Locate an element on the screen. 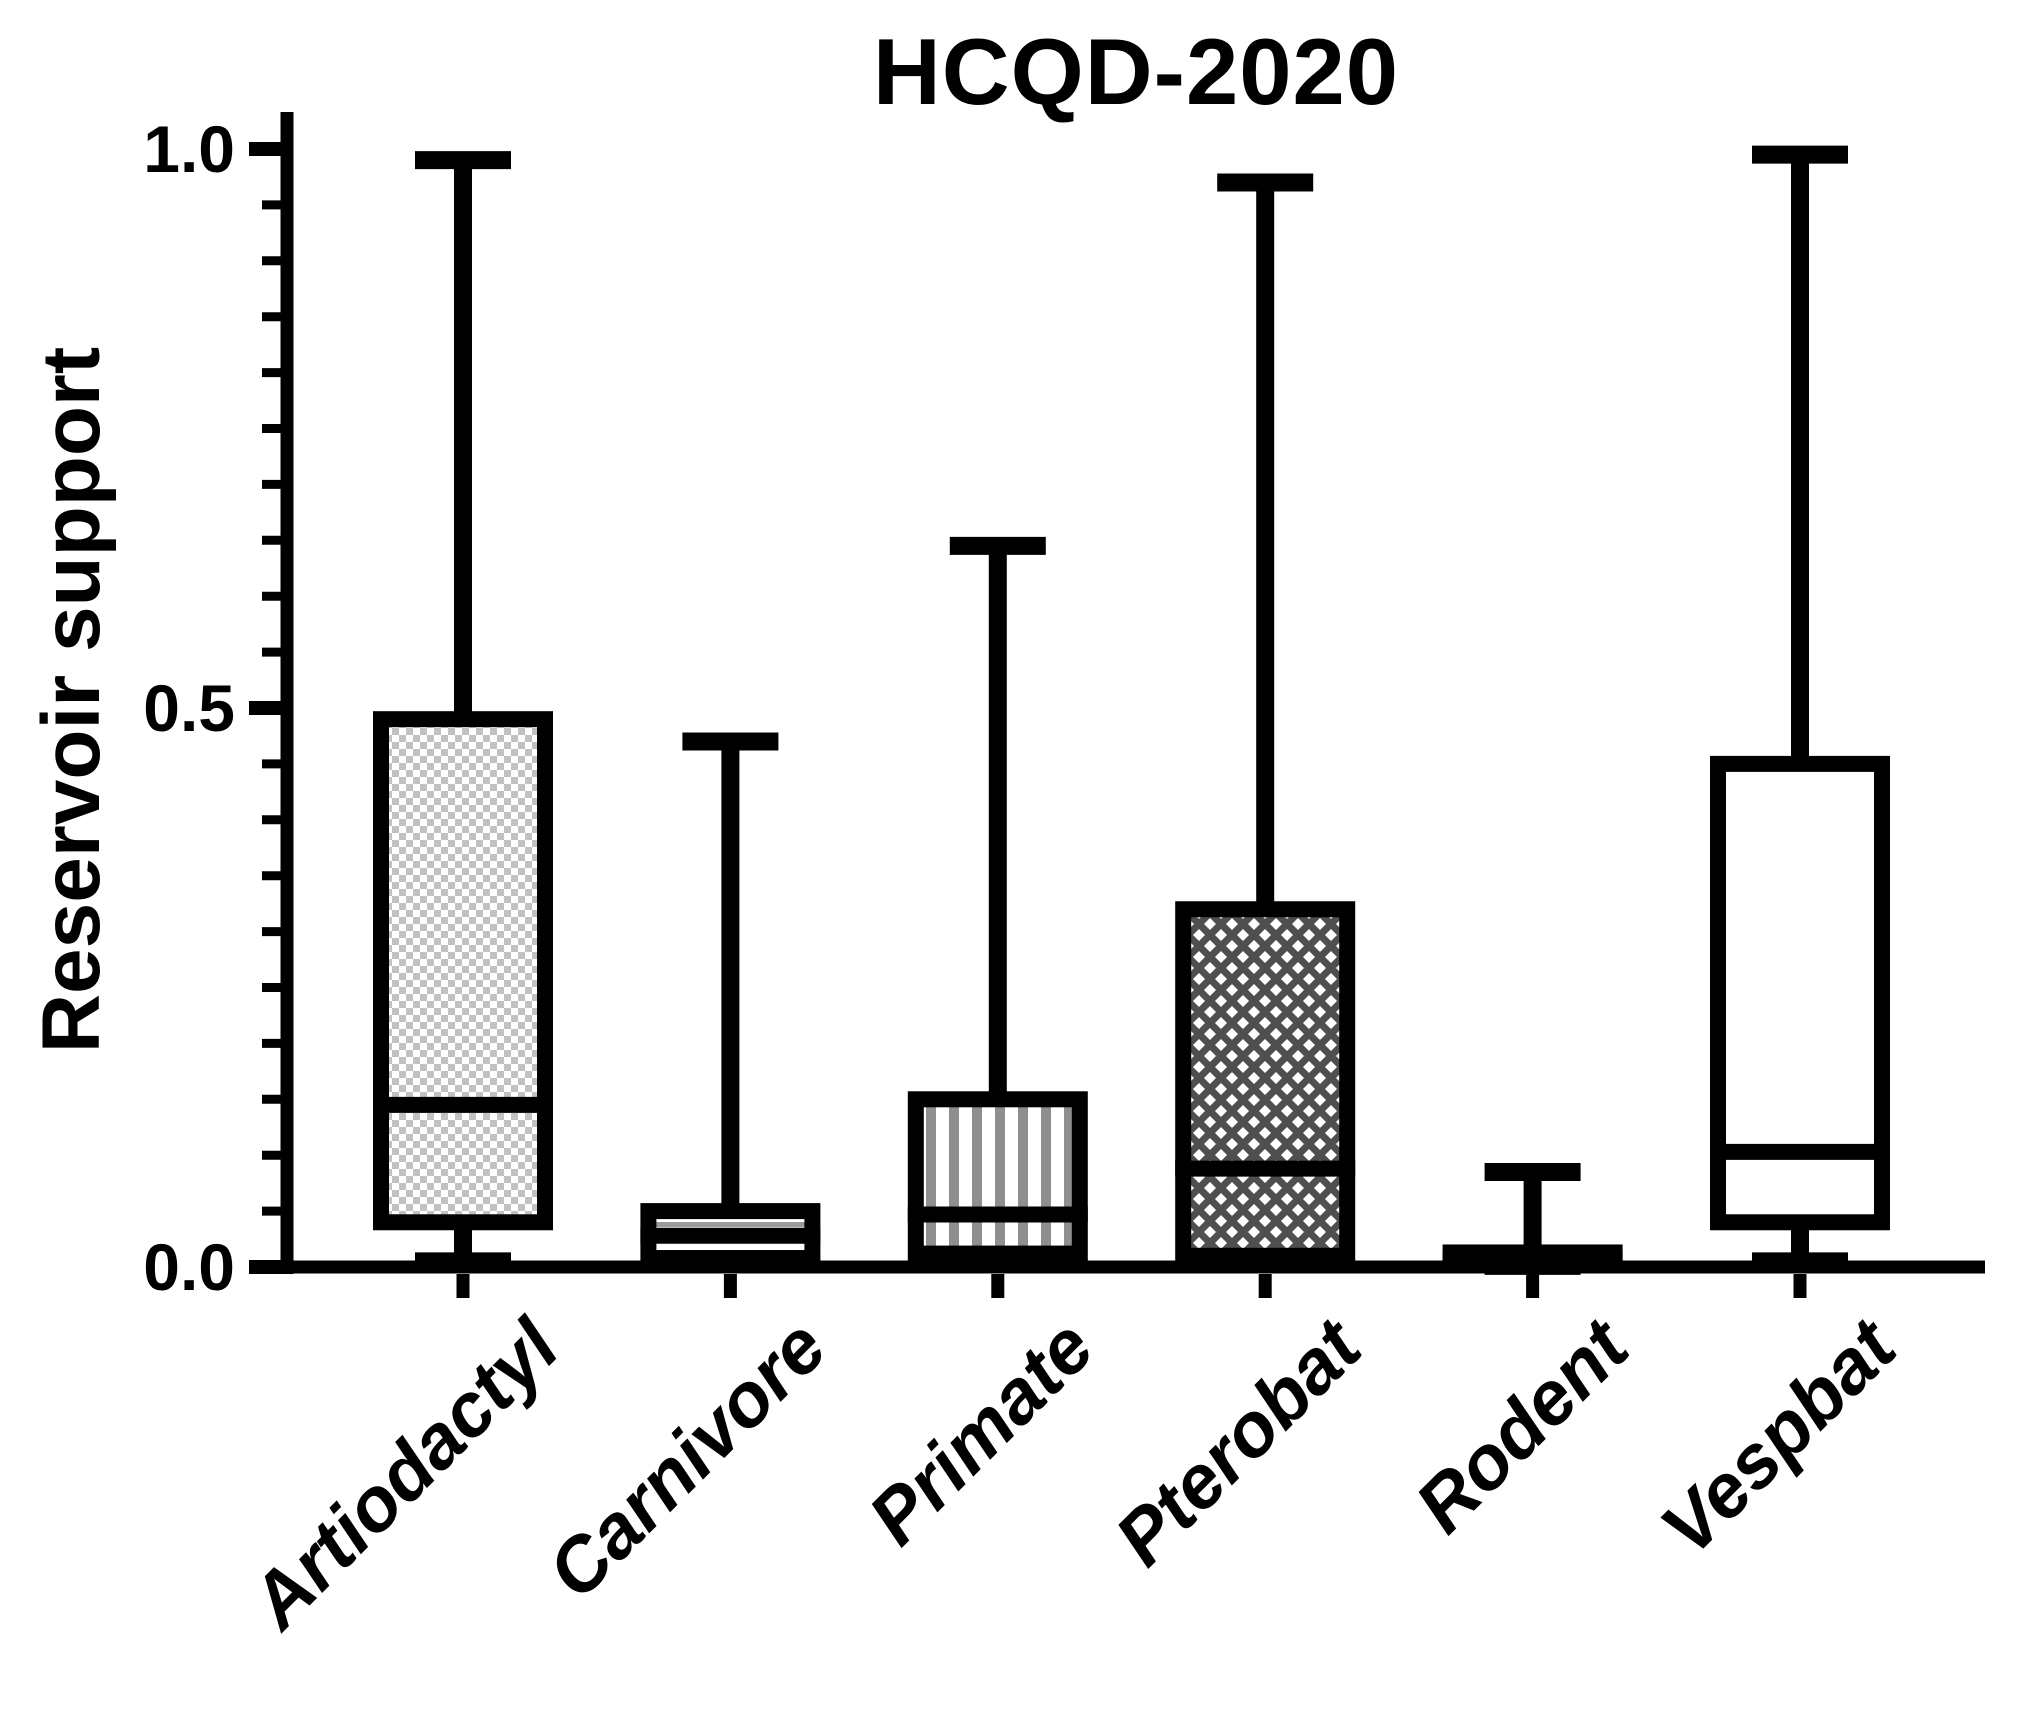 Image resolution: width=2022 pixels, height=1714 pixels. y-tick-label: 0.5 is located at coordinates (189, 708).